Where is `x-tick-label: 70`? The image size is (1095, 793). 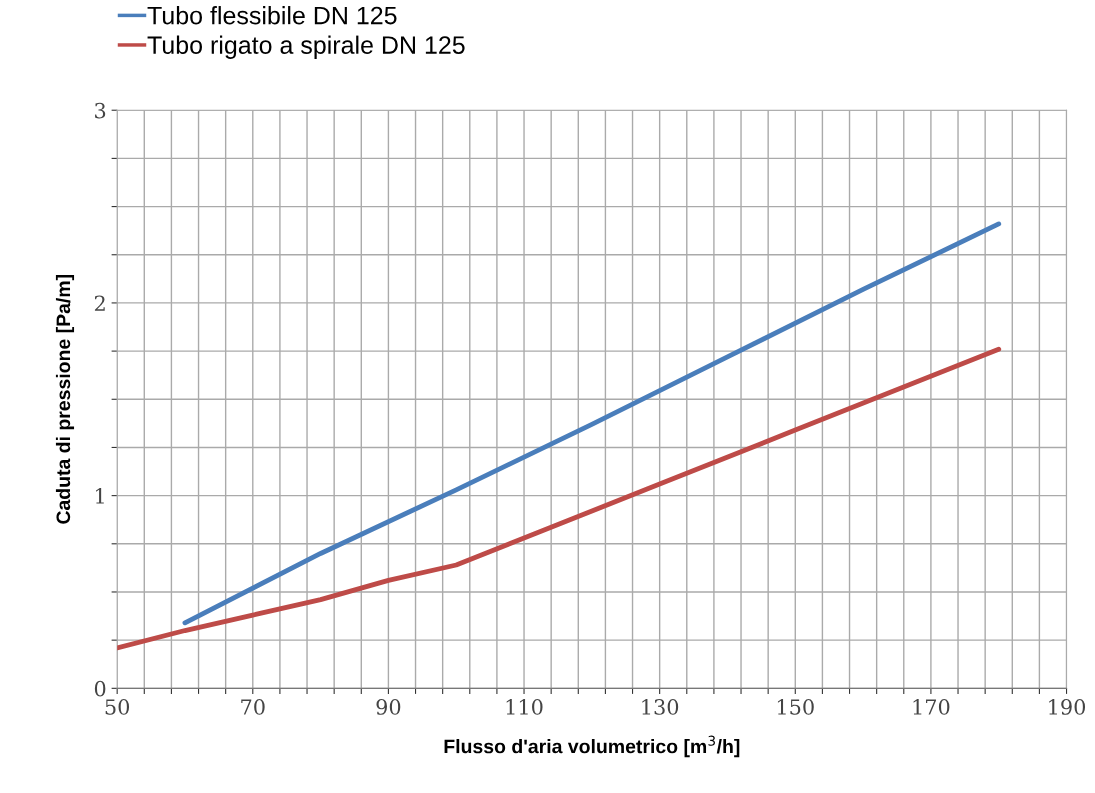 x-tick-label: 70 is located at coordinates (253, 707).